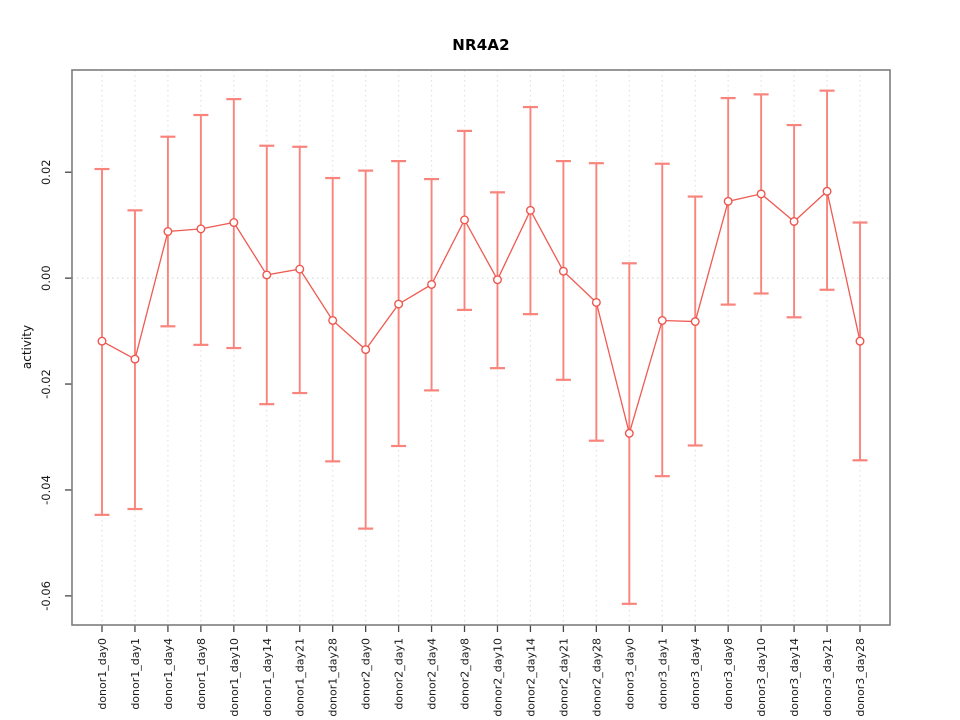 This screenshot has width=960, height=720. Describe the element at coordinates (267, 677) in the screenshot. I see `x-tick-label: donor1_day14` at that location.